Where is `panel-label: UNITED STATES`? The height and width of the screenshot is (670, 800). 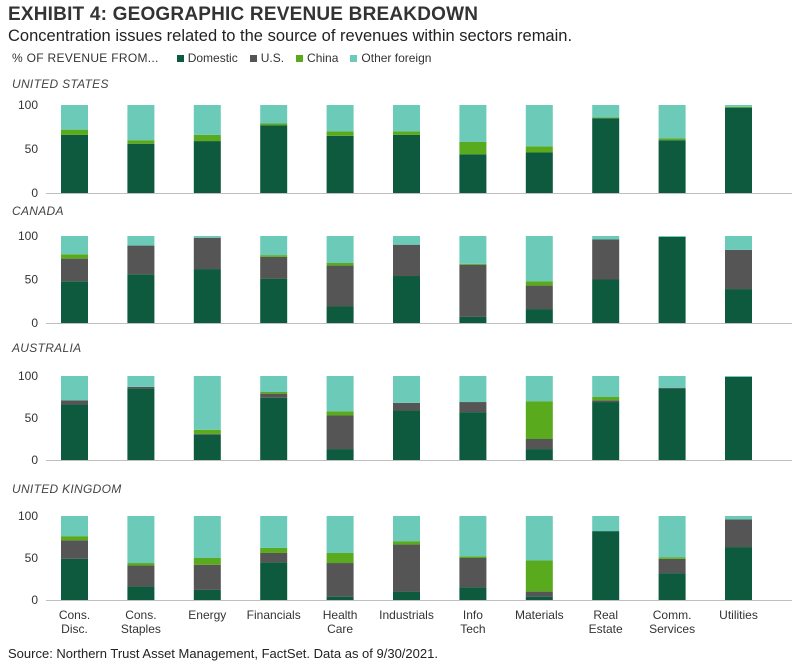
panel-label: UNITED STATES is located at coordinates (60, 84).